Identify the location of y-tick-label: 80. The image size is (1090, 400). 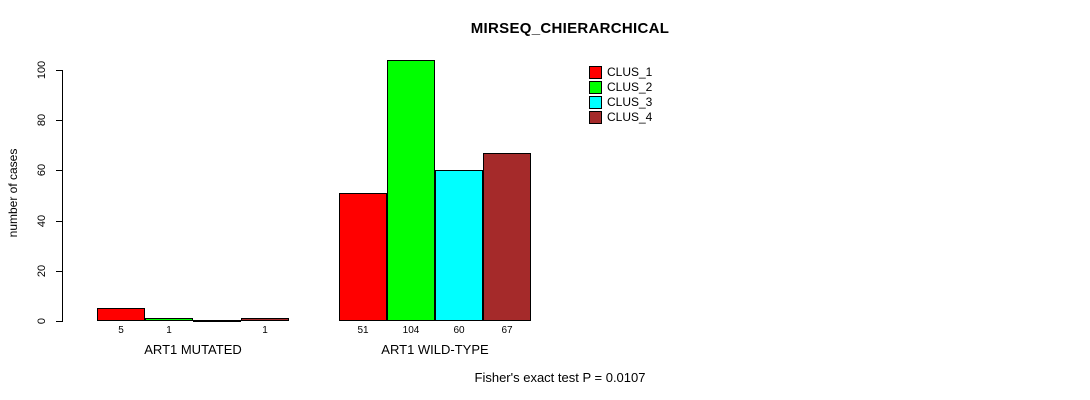
(42, 120).